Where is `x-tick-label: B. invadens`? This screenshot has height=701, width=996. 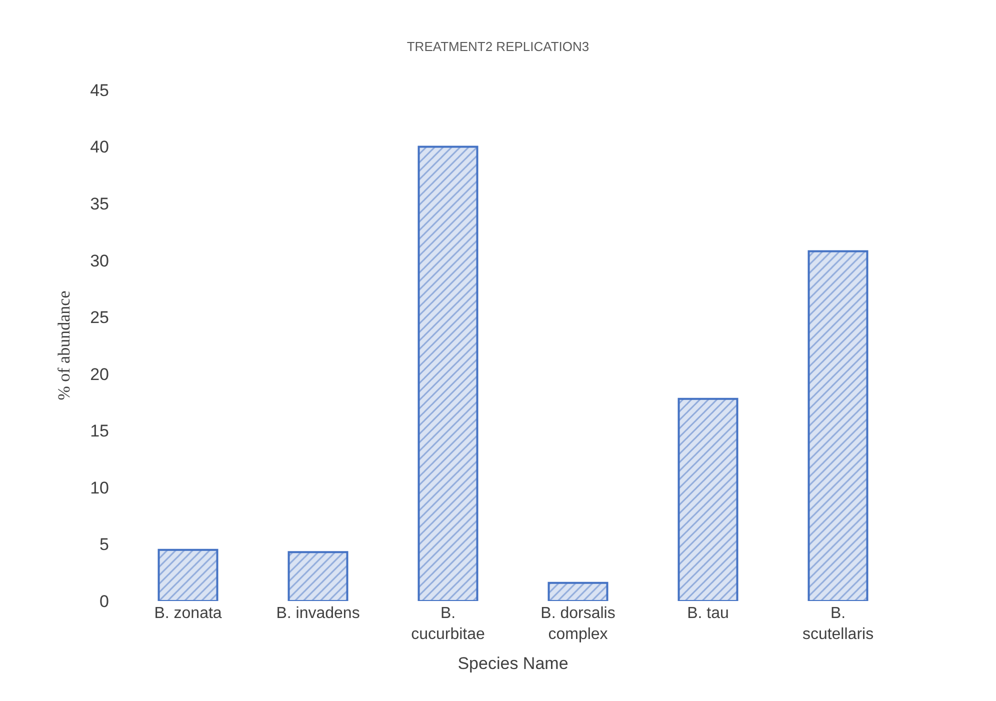
x-tick-label: B. invadens is located at coordinates (318, 613).